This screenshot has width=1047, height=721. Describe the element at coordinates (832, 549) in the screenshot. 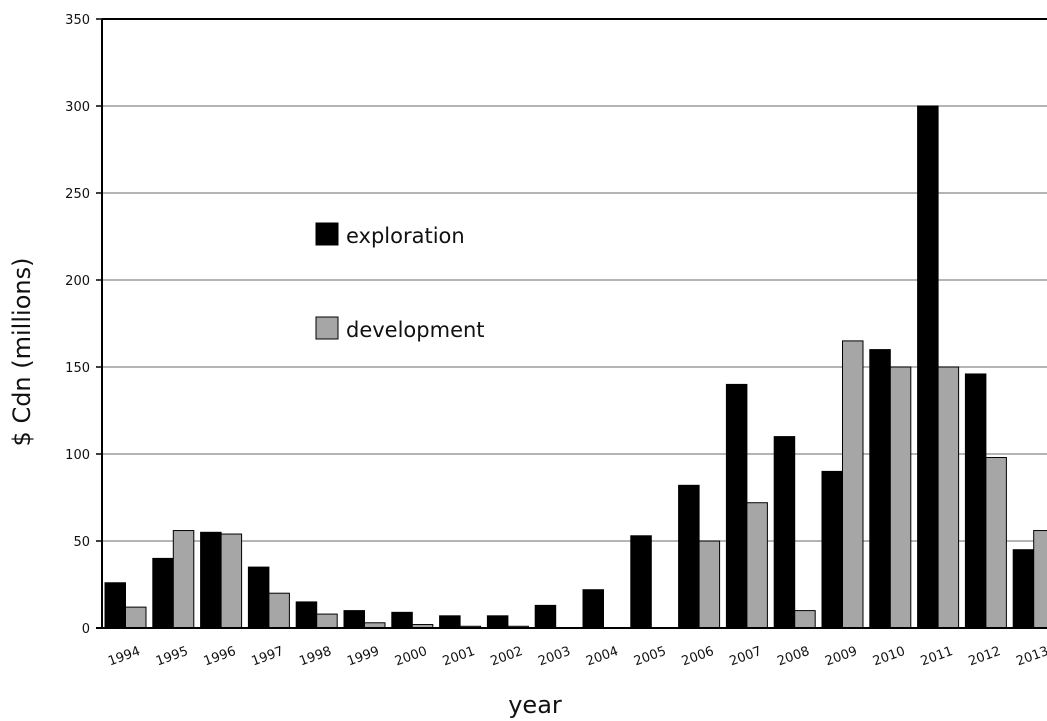

I see `bar-exploration-2009` at that location.